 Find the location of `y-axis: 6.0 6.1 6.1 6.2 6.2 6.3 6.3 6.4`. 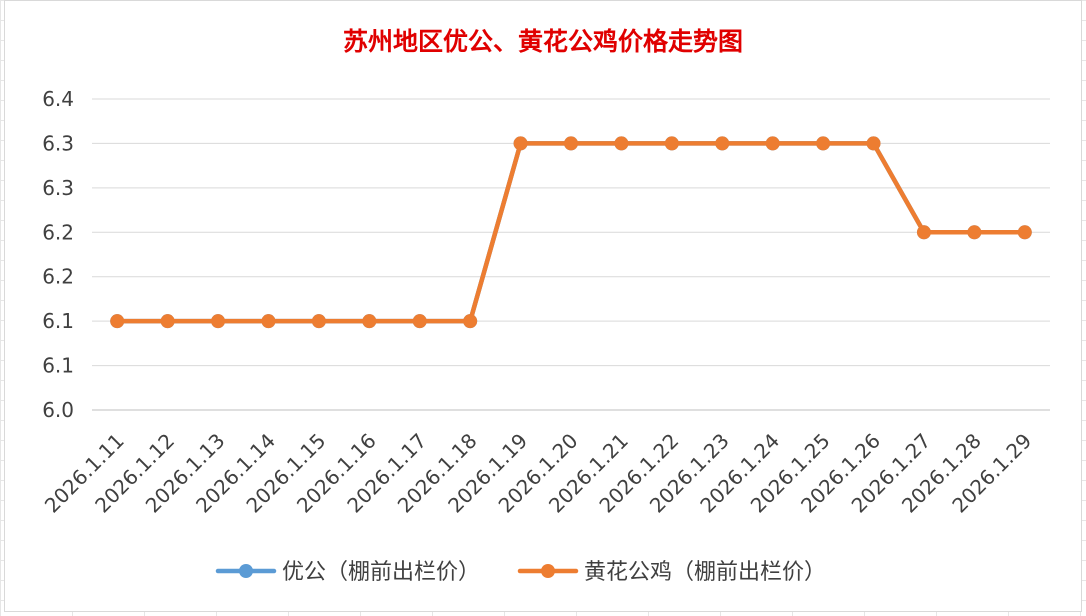

y-axis: 6.0 6.1 6.1 6.2 6.2 6.3 6.3 6.4 is located at coordinates (58, 254).